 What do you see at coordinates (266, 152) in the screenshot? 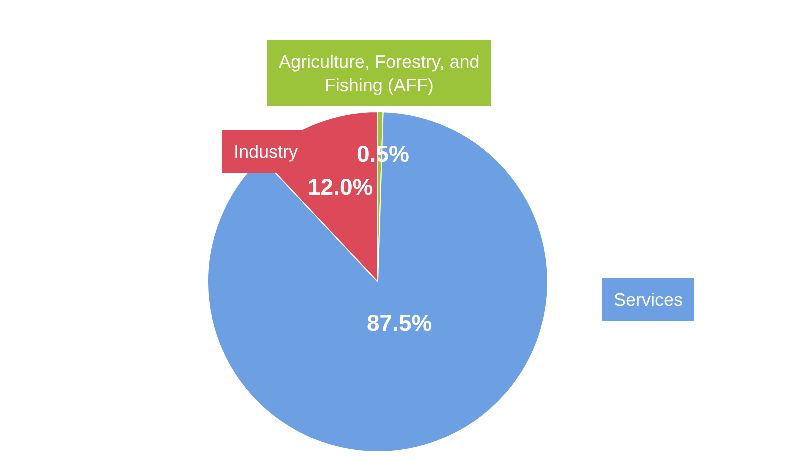
I see `slice-label: Industry` at bounding box center [266, 152].